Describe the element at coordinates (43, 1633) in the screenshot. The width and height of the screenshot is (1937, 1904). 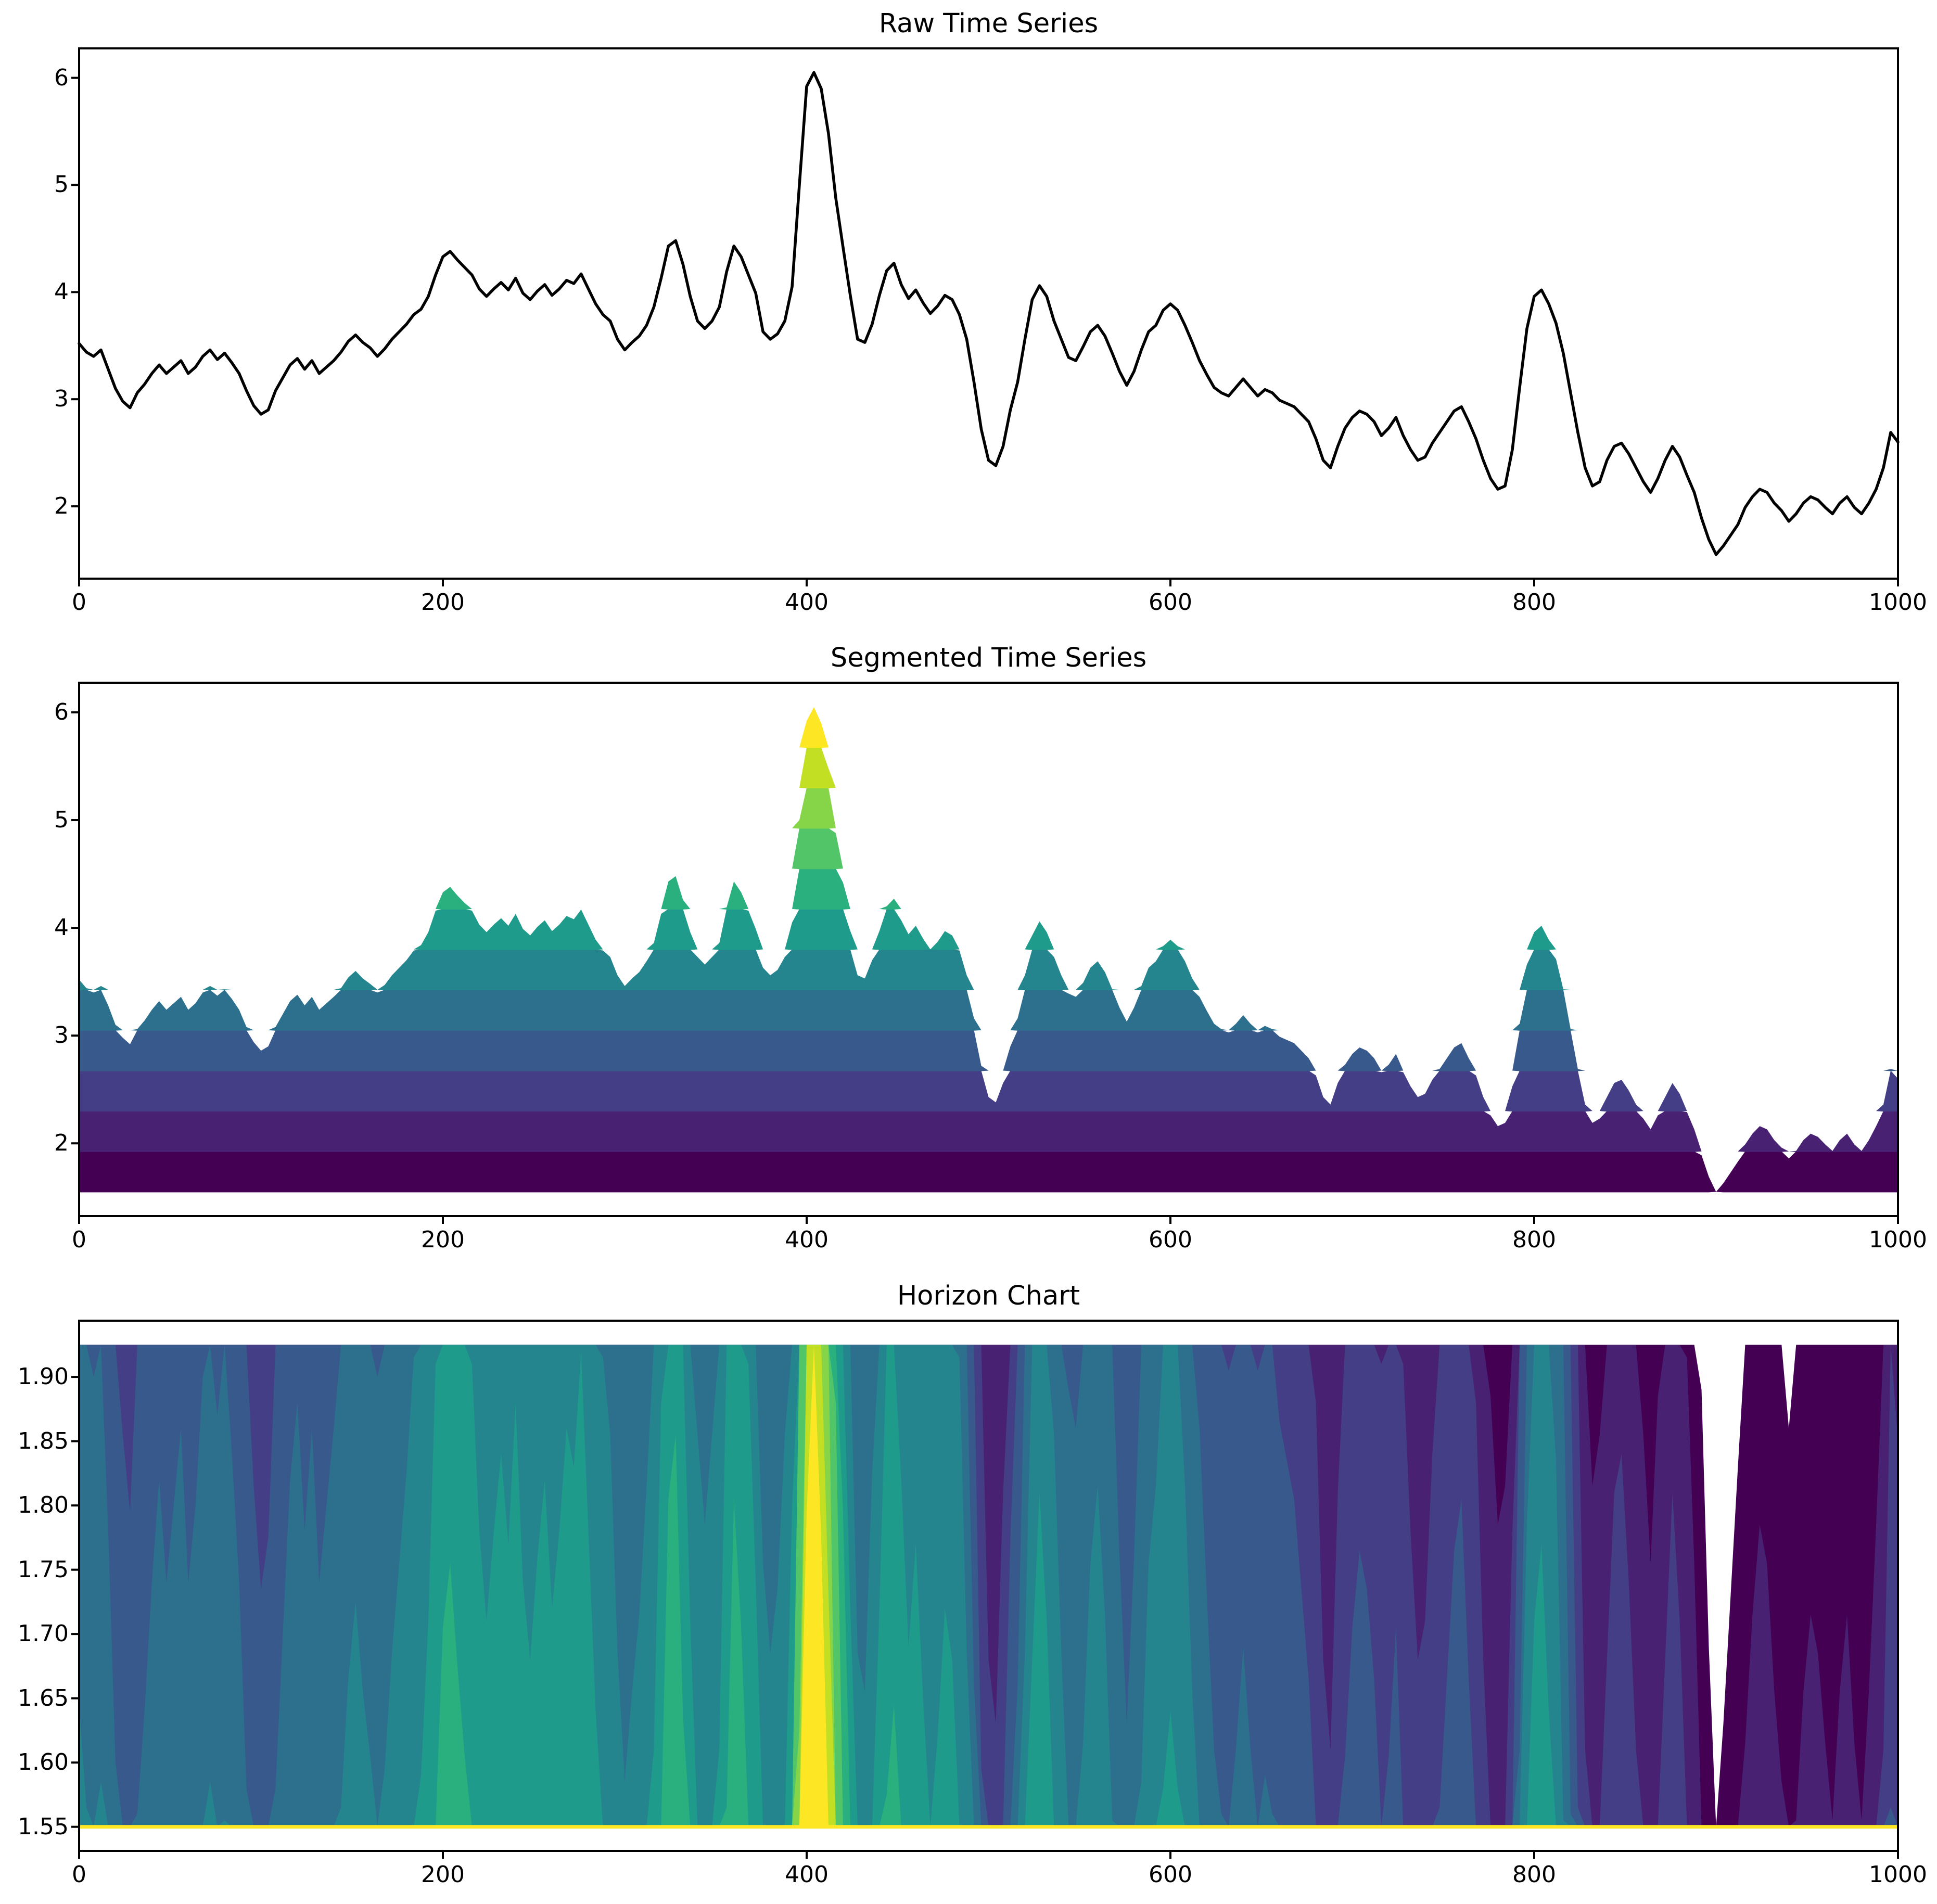
I see `y-tick-label-subplot-3: 1.70` at that location.